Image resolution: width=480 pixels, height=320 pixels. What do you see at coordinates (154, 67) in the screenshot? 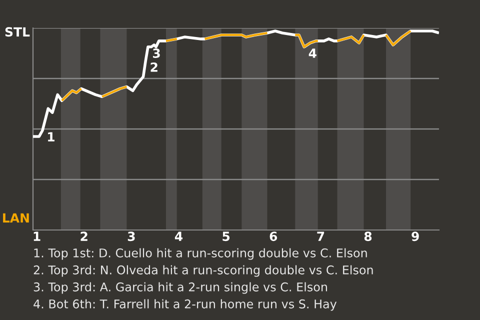
I see `annotation: 2` at bounding box center [154, 67].